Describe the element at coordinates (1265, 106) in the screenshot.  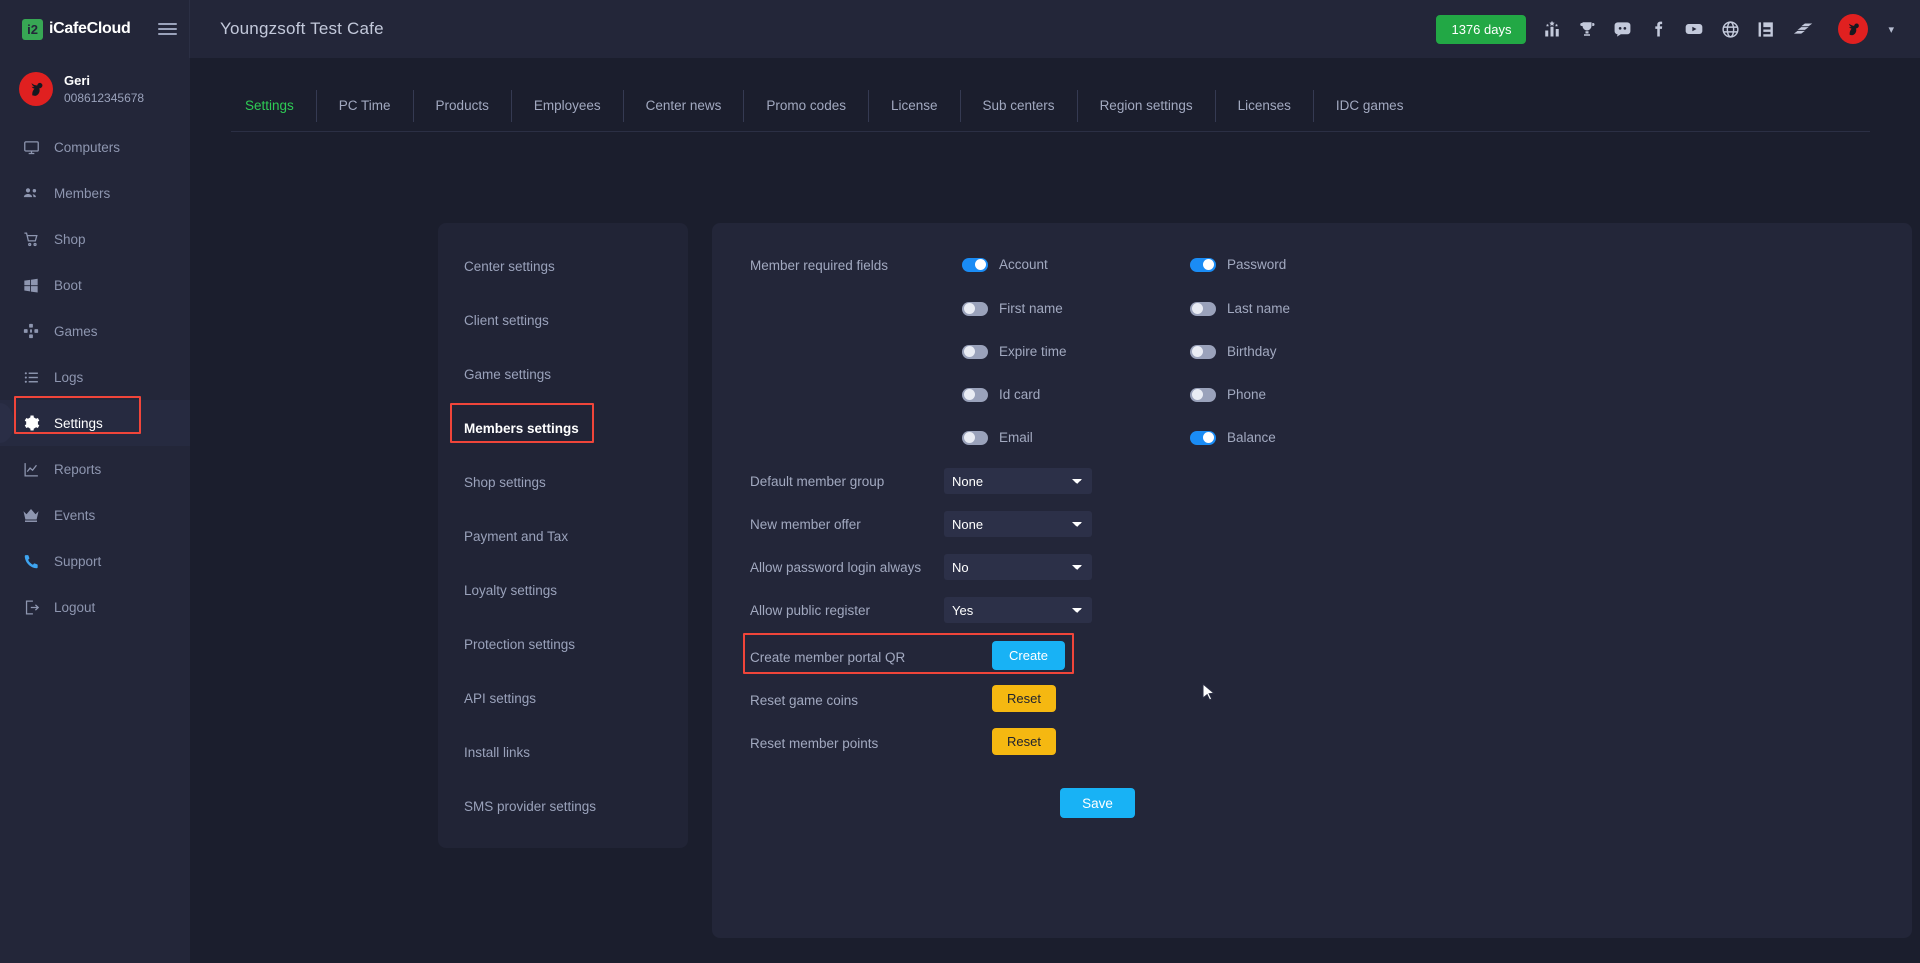
I see `tab-licenses: Licenses` at that location.